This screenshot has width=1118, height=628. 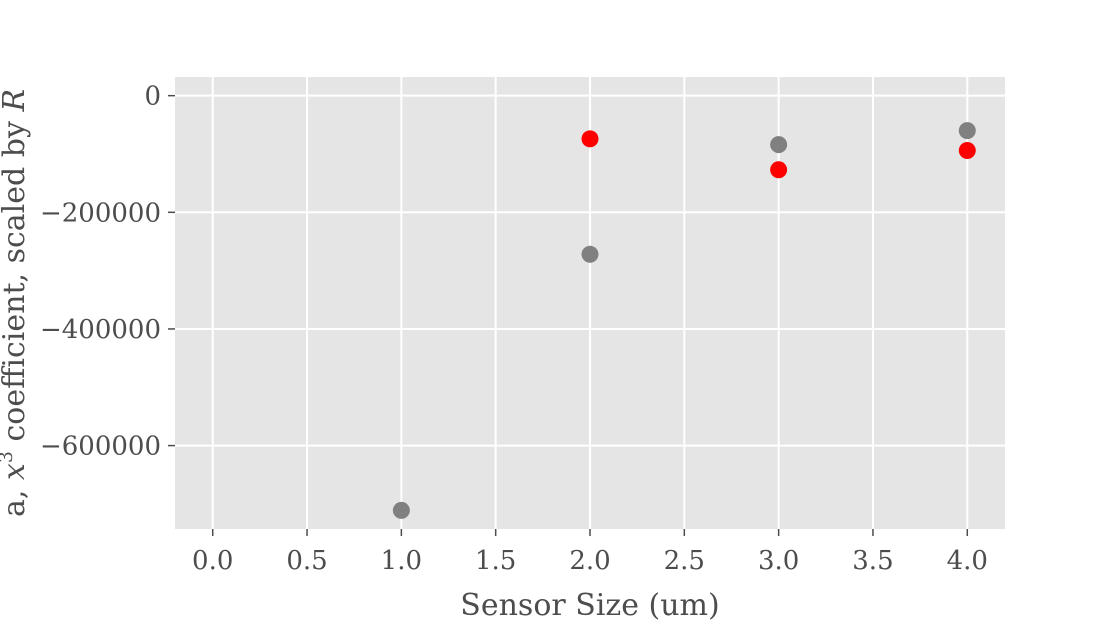 I want to click on x-axis-label: Sensor Size (um), so click(x=589, y=605).